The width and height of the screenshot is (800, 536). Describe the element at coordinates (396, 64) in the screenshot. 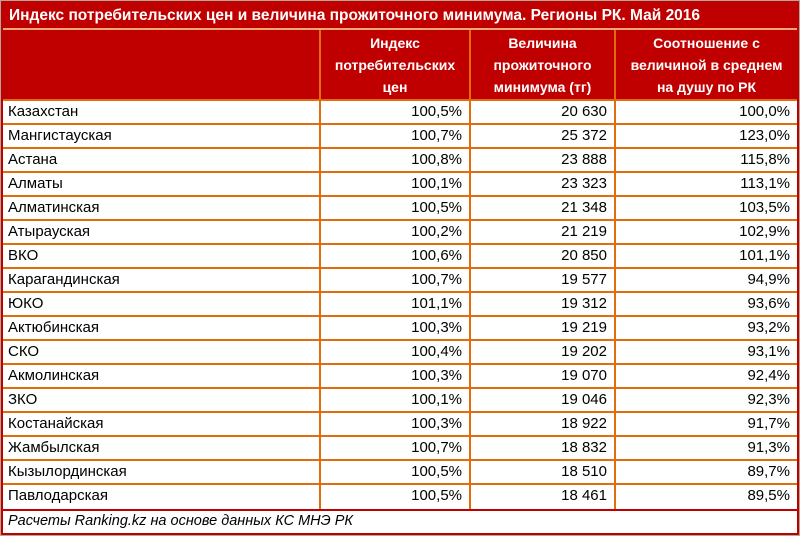

I see `header-cell-cpi: Индекс потребительских цен` at that location.